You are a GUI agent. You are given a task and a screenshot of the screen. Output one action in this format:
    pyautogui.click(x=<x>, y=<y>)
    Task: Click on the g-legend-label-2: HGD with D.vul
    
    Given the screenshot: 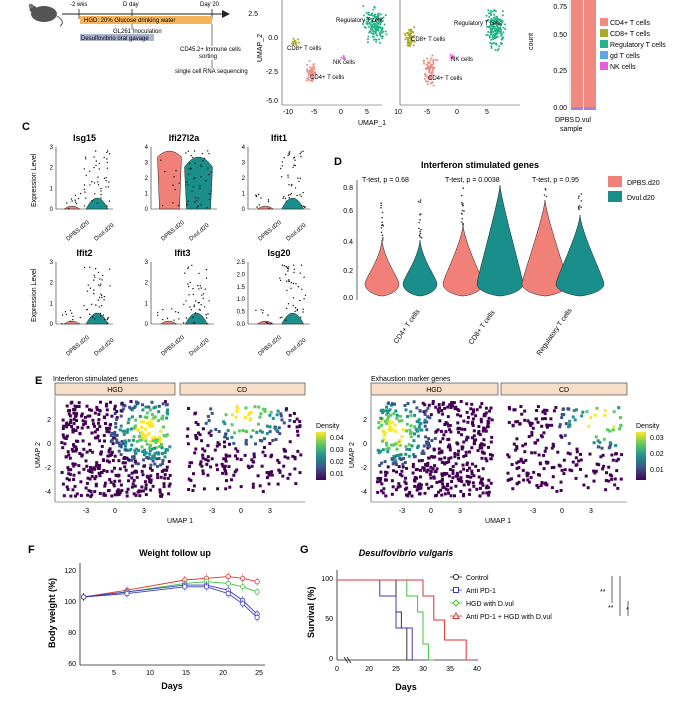 What is the action you would take?
    pyautogui.click(x=490, y=604)
    